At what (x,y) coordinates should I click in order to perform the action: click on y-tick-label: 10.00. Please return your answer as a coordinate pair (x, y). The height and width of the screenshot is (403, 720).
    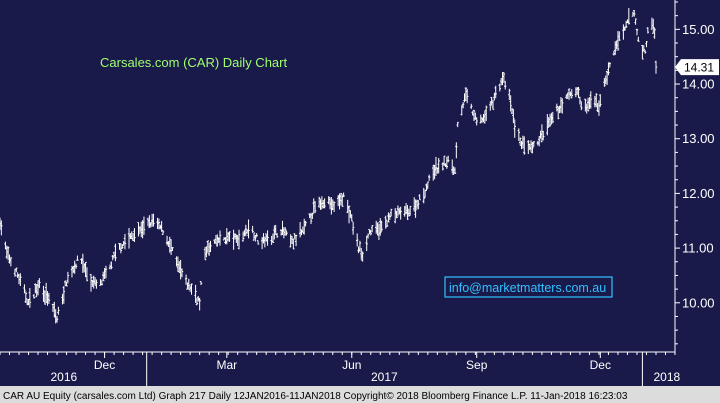
    Looking at the image, I should click on (698, 302).